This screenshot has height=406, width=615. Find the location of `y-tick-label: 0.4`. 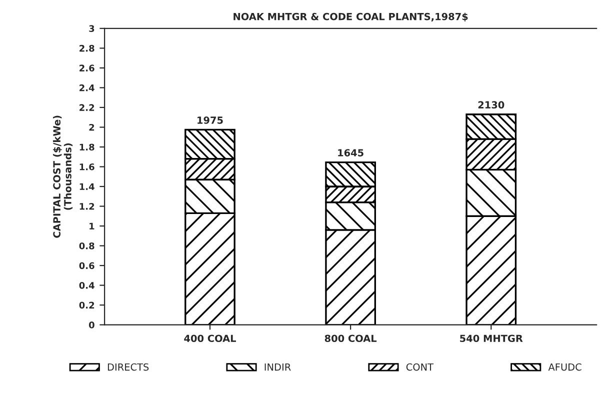

y-tick-label: 0.4 is located at coordinates (86, 285).